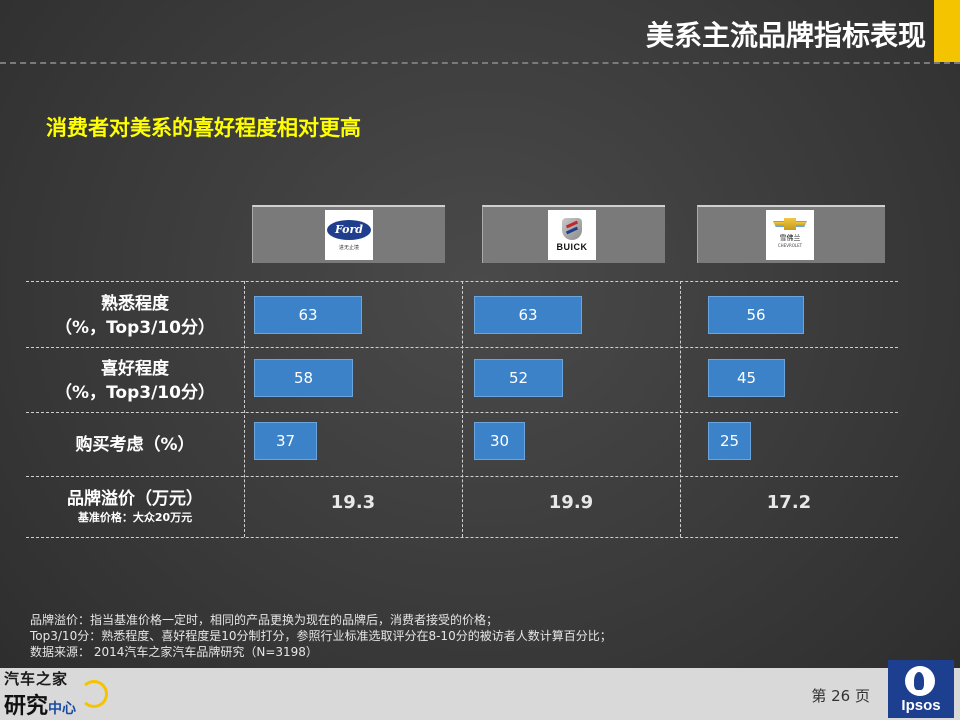 This screenshot has width=960, height=720. I want to click on autohome-research-logo: 汽车之家 研究中心, so click(56, 693).